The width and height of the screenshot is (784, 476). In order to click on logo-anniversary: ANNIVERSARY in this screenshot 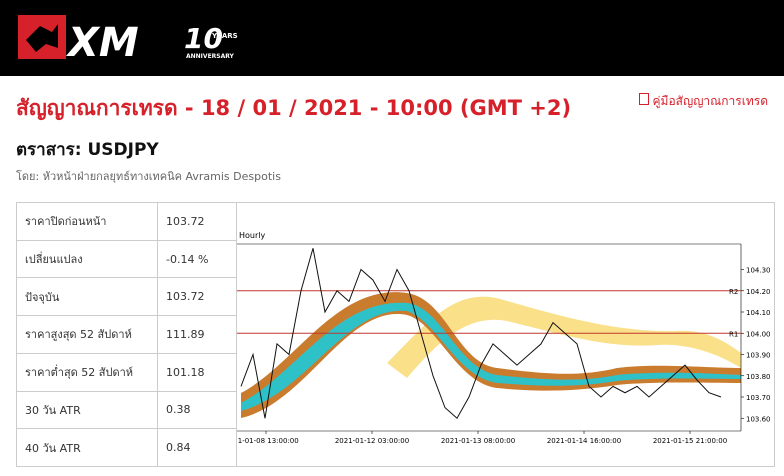, I will do `click(210, 56)`.